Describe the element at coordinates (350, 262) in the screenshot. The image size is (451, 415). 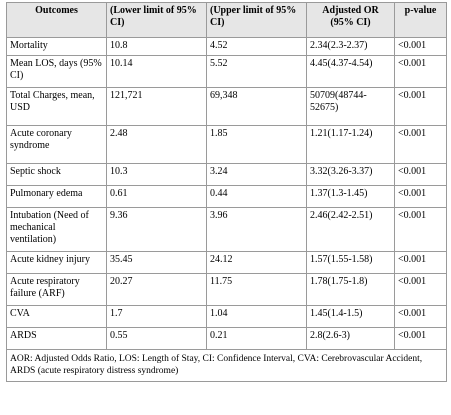
I see `cell-adjusted-or: 1.57(1.55-1.58)` at that location.